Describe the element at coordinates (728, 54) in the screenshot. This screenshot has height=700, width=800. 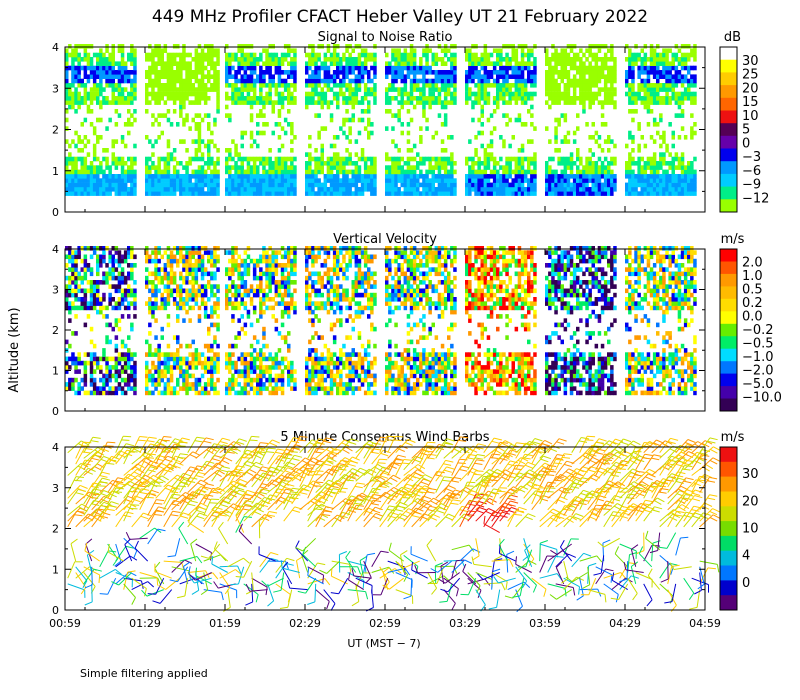
I see `colorbar-swatch` at that location.